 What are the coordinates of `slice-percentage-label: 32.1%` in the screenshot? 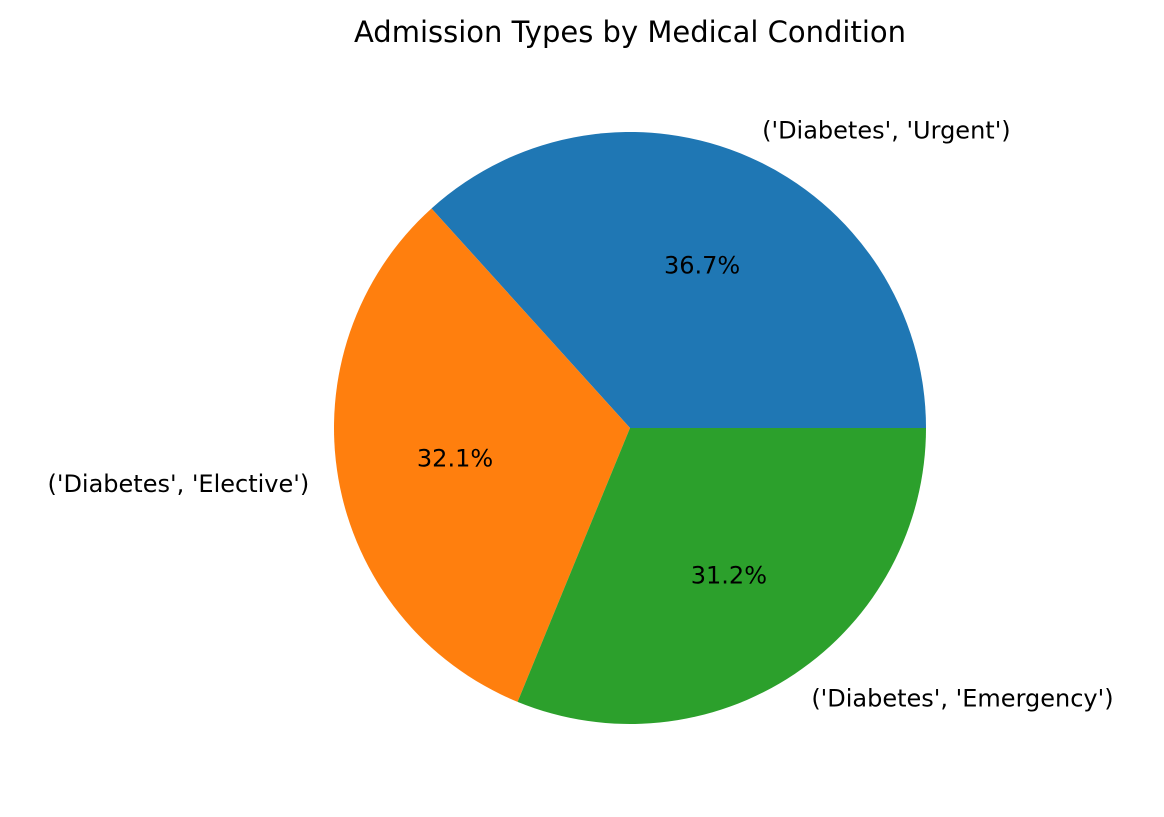 It's located at (455, 459).